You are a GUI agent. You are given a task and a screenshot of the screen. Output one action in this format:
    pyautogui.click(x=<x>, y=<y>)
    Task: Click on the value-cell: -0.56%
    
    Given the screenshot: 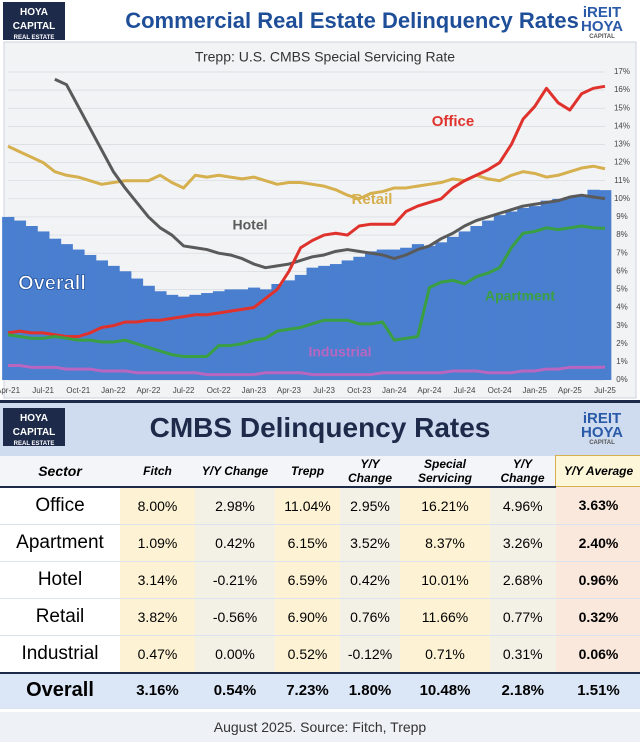 What is the action you would take?
    pyautogui.click(x=235, y=617)
    